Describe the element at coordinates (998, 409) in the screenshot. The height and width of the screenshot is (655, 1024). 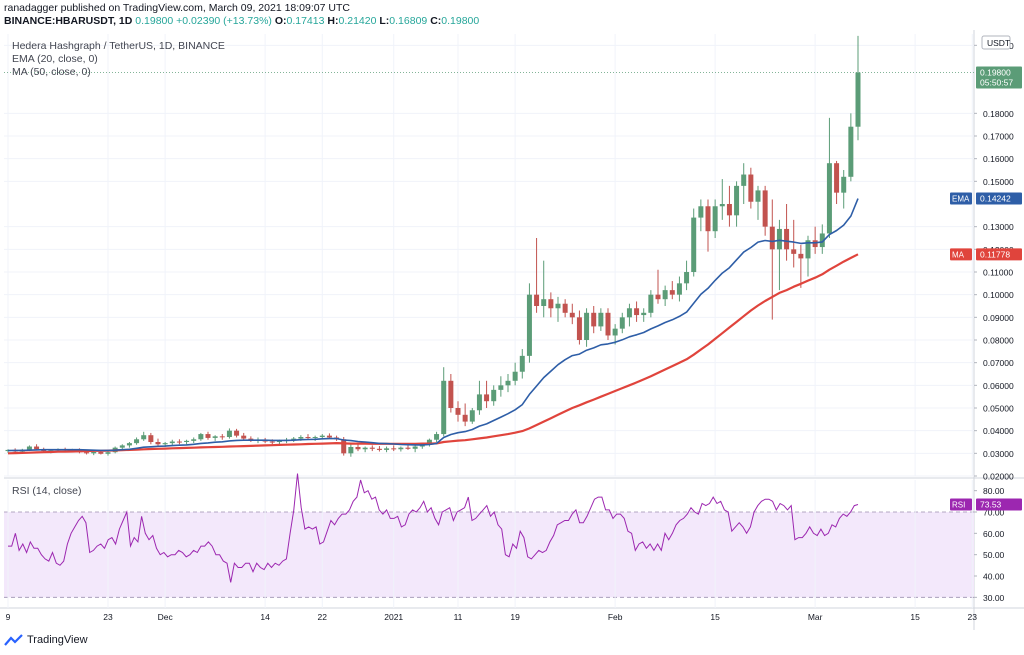
I see `price-tick-label: 0.05000` at that location.